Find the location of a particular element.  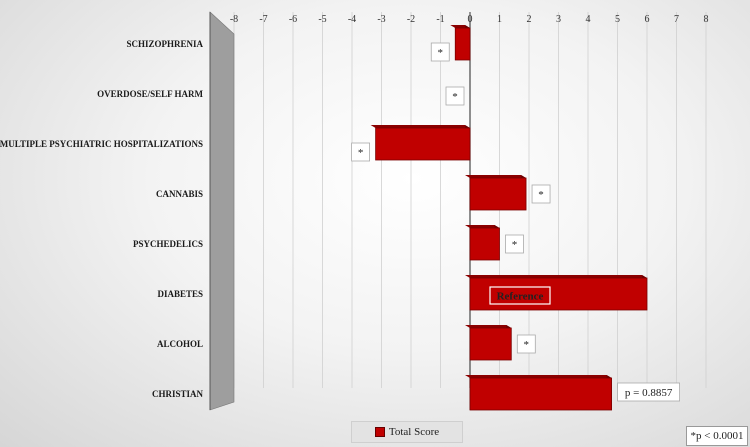

x-tick-label: -8 is located at coordinates (234, 19).